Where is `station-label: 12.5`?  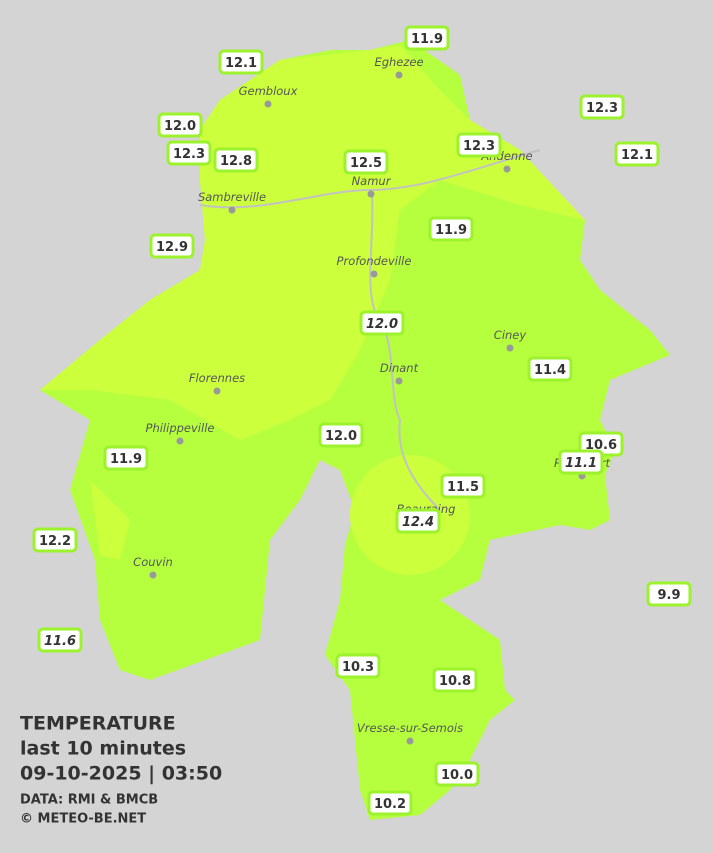 station-label: 12.5 is located at coordinates (366, 162).